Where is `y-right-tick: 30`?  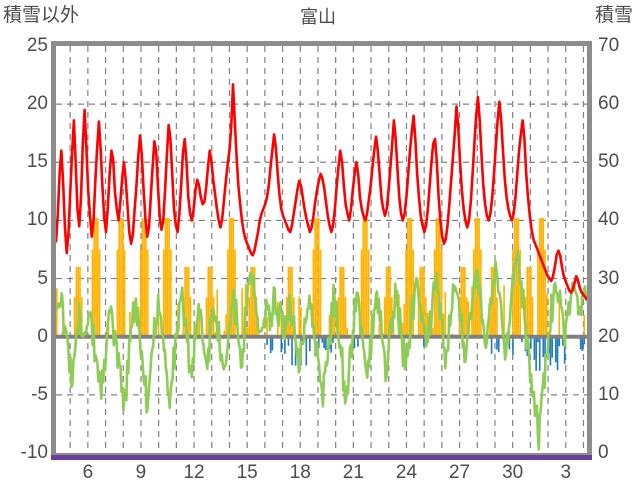
y-right-tick: 30 is located at coordinates (609, 278).